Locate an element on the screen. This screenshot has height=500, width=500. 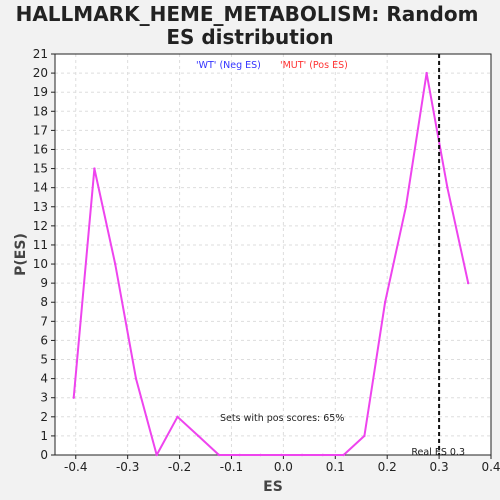
y-tick-label: 19 is located at coordinates (40, 92).